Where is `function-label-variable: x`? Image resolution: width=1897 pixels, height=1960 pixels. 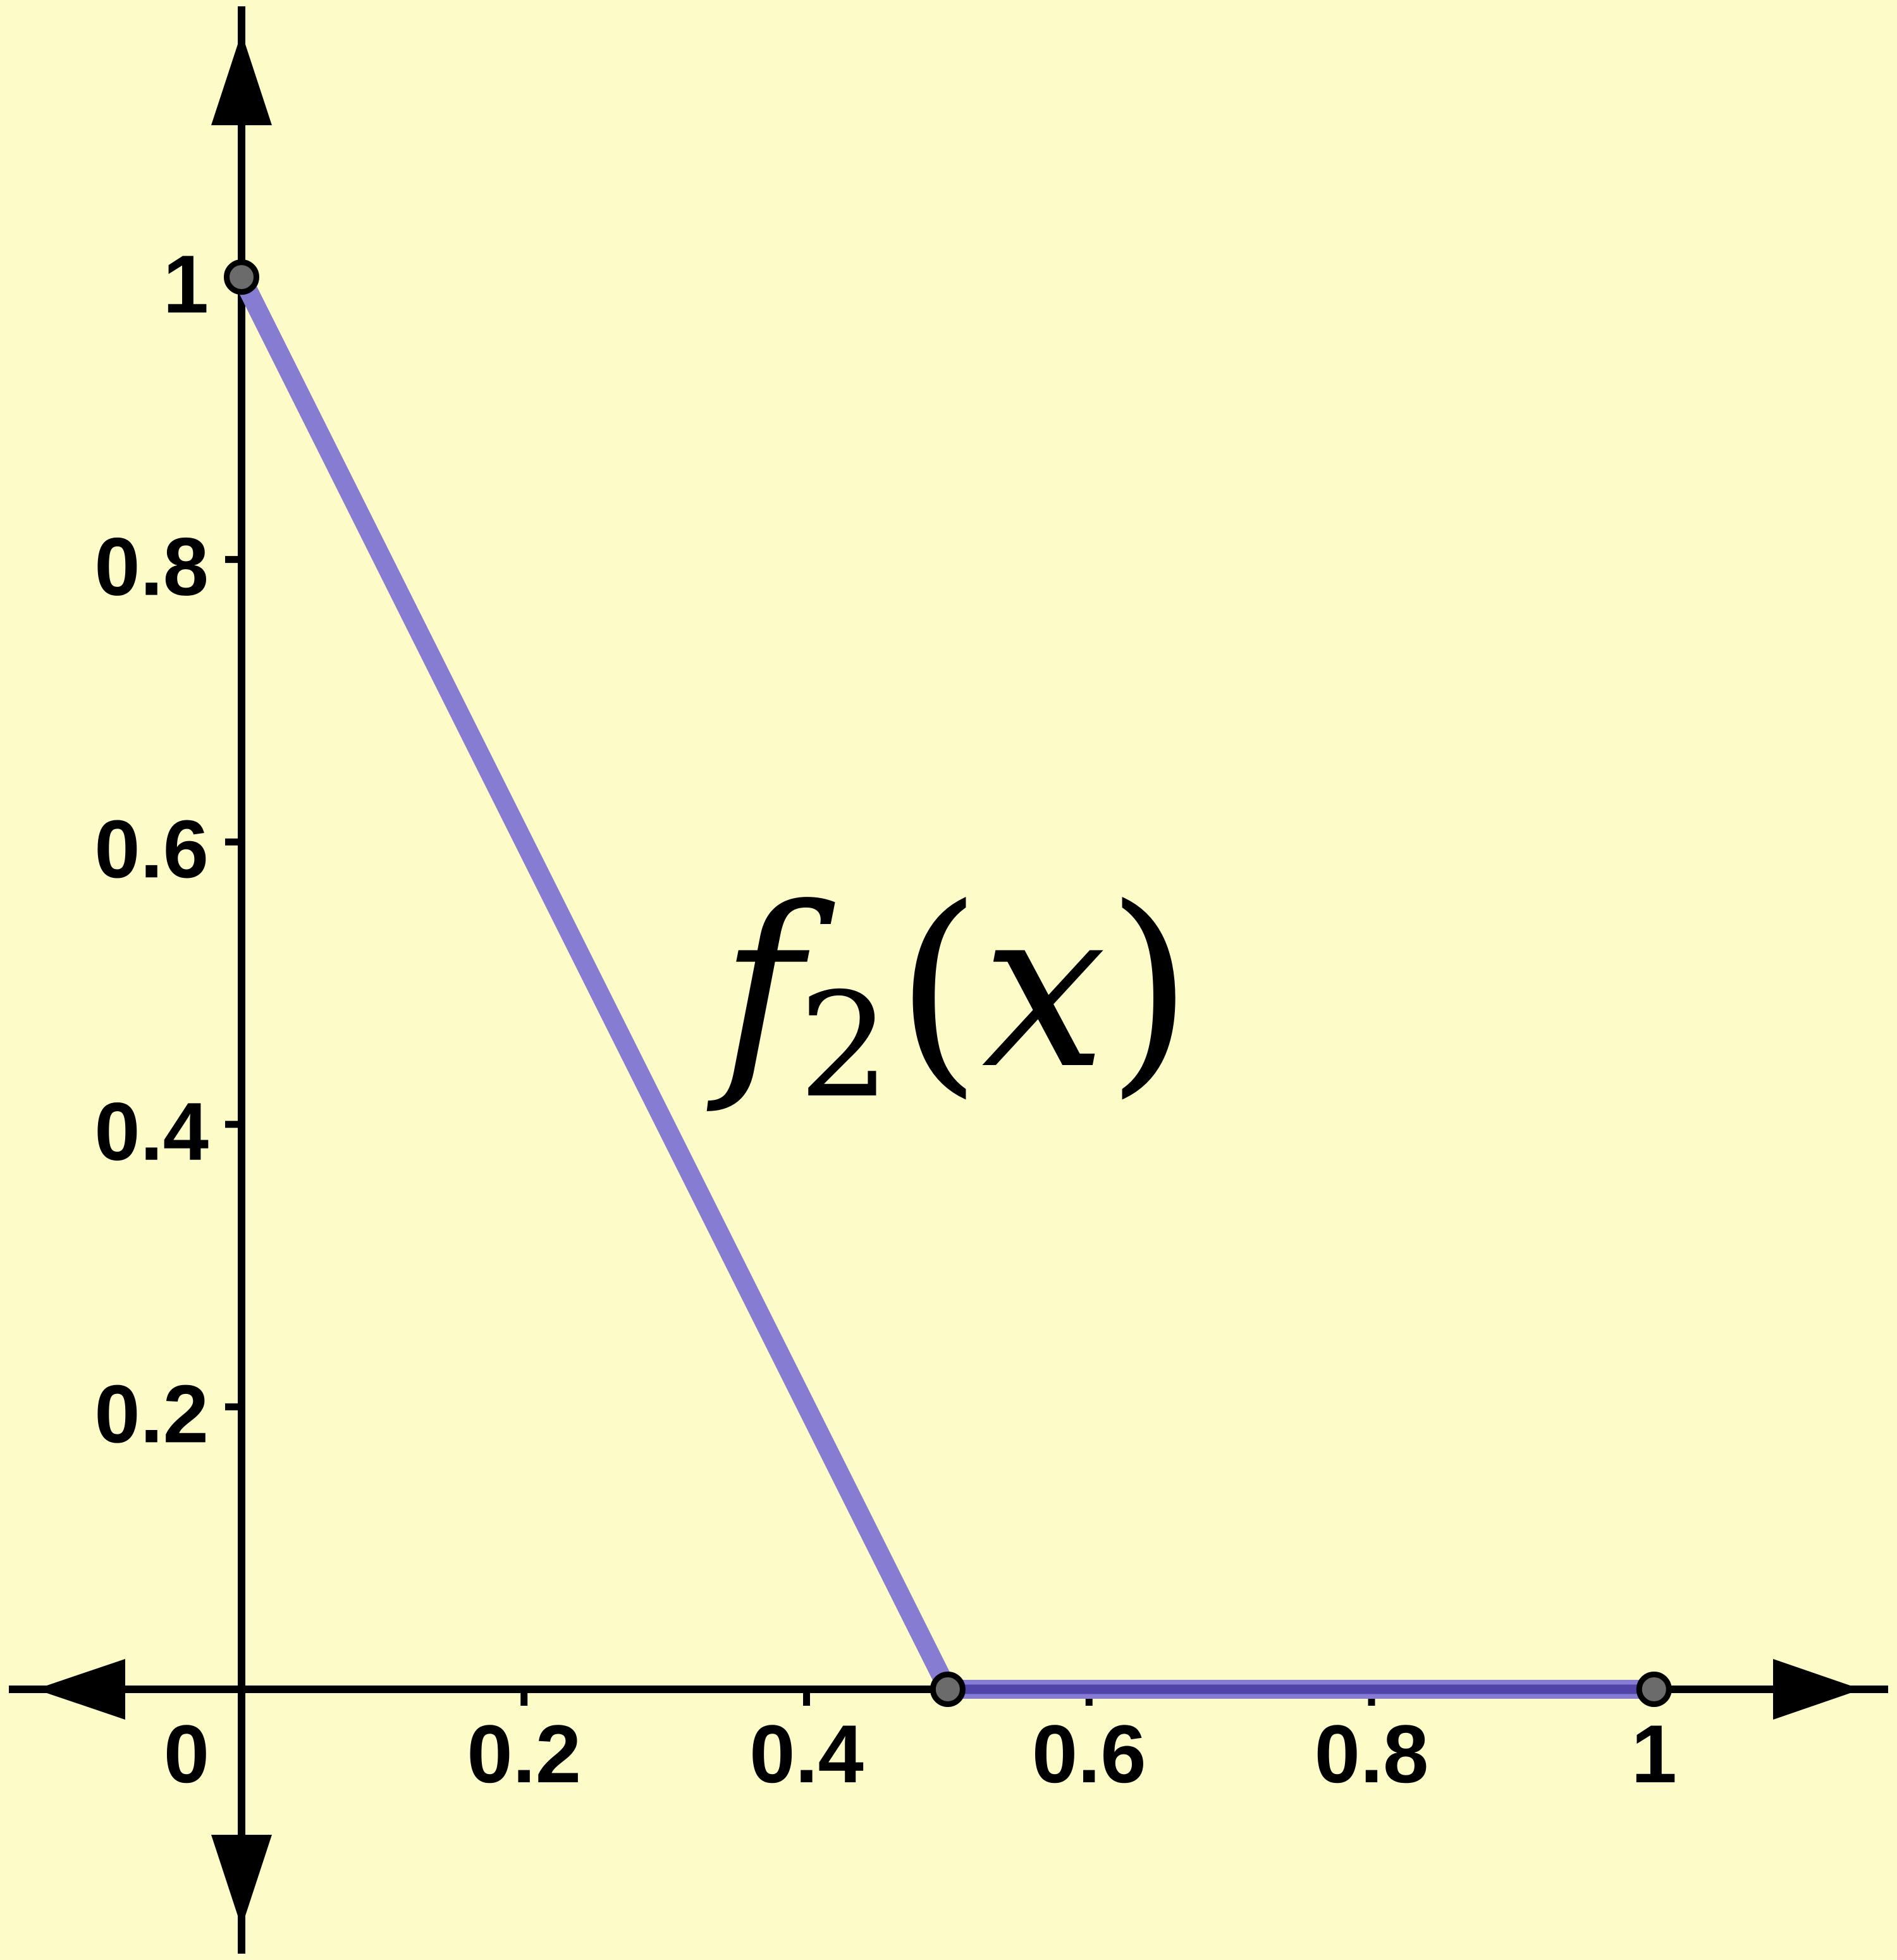 function-label-variable: x is located at coordinates (1043, 989).